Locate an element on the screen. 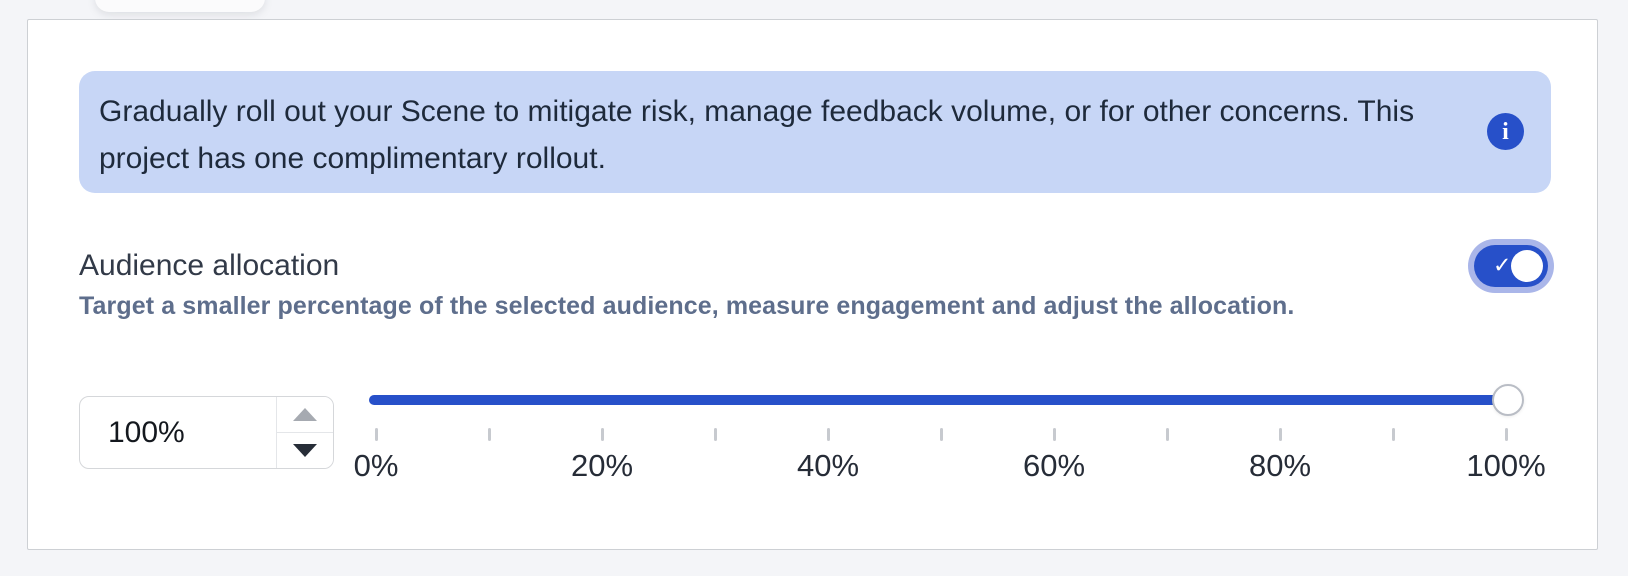  check-icon: ✓ is located at coordinates (1502, 265).